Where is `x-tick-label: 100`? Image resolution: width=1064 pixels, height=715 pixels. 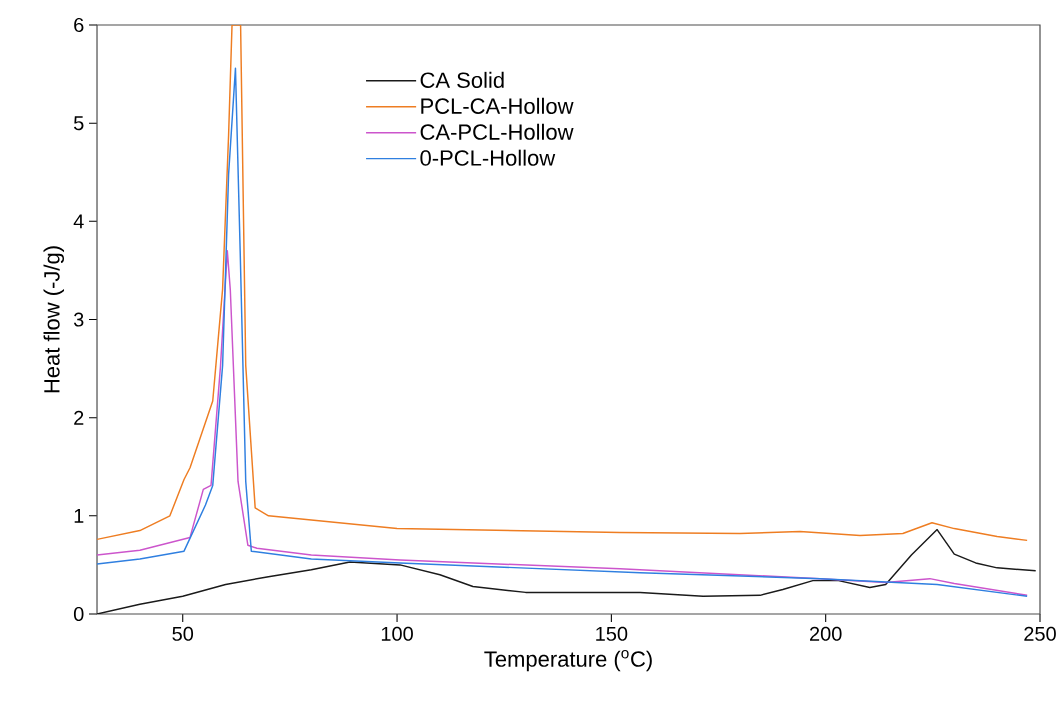 x-tick-label: 100 is located at coordinates (397, 634).